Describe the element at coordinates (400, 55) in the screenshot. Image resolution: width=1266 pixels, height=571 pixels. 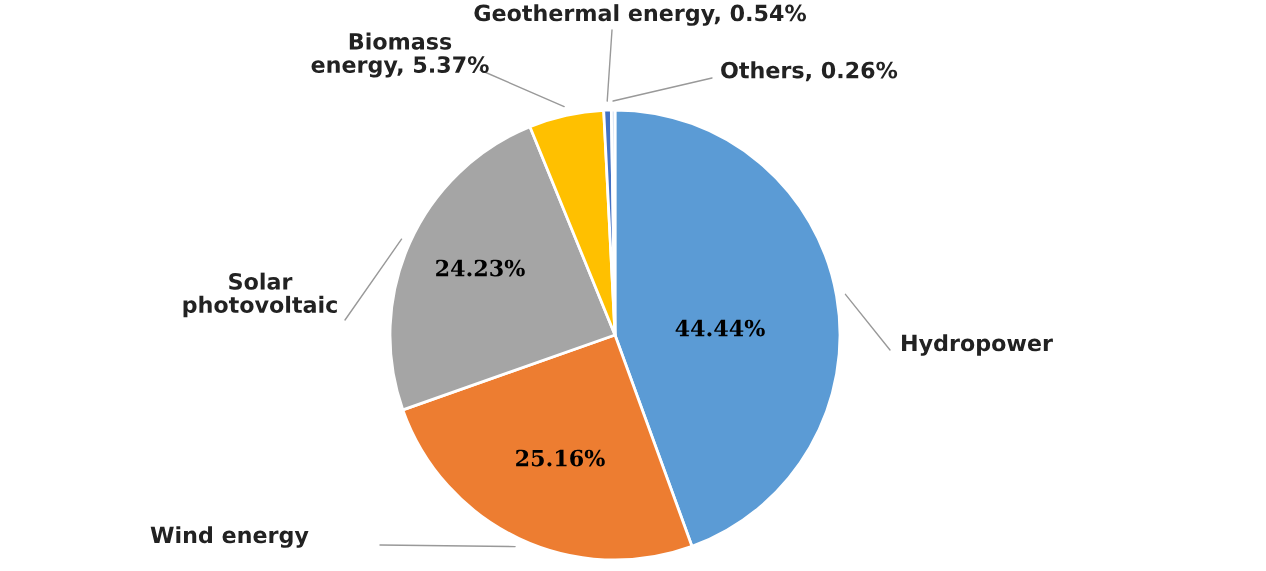
I see `slice-label: Biomass energy, 5.37%` at that location.